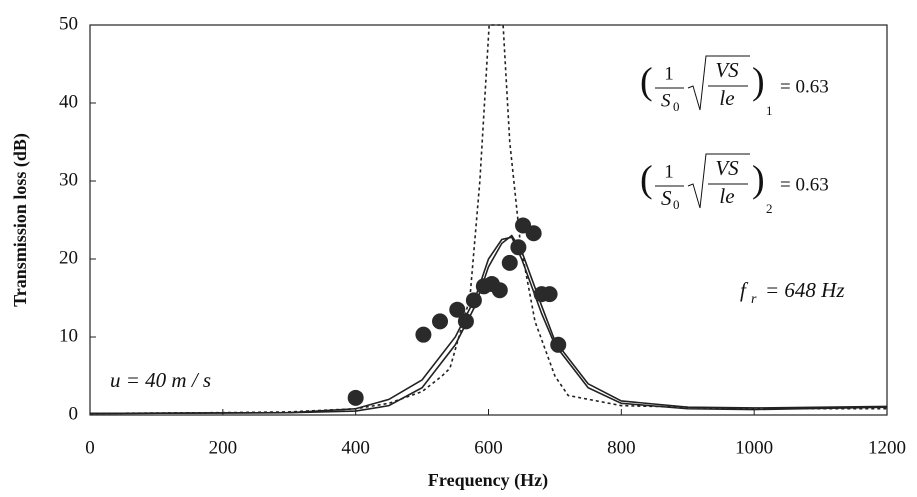  What do you see at coordinates (68, 335) in the screenshot?
I see `y-tick-label: 10` at bounding box center [68, 335].